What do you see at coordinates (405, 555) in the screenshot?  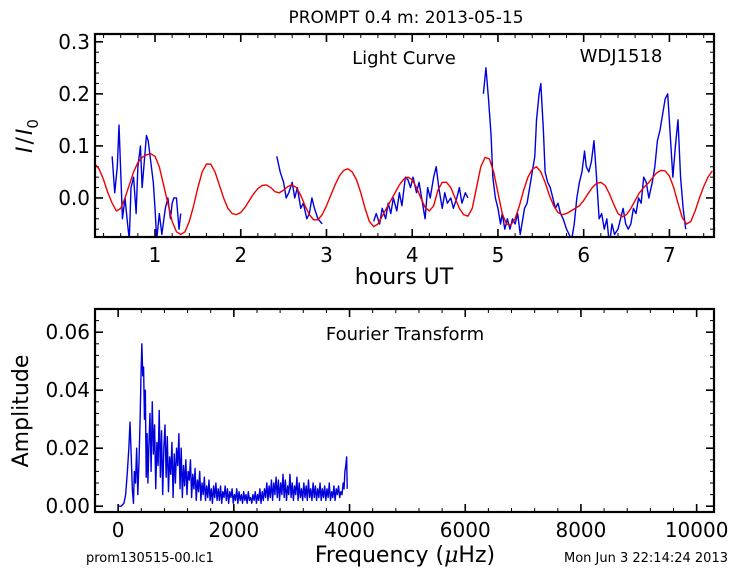 I see `fourier-x-axis-title: Frequency (μHz)` at bounding box center [405, 555].